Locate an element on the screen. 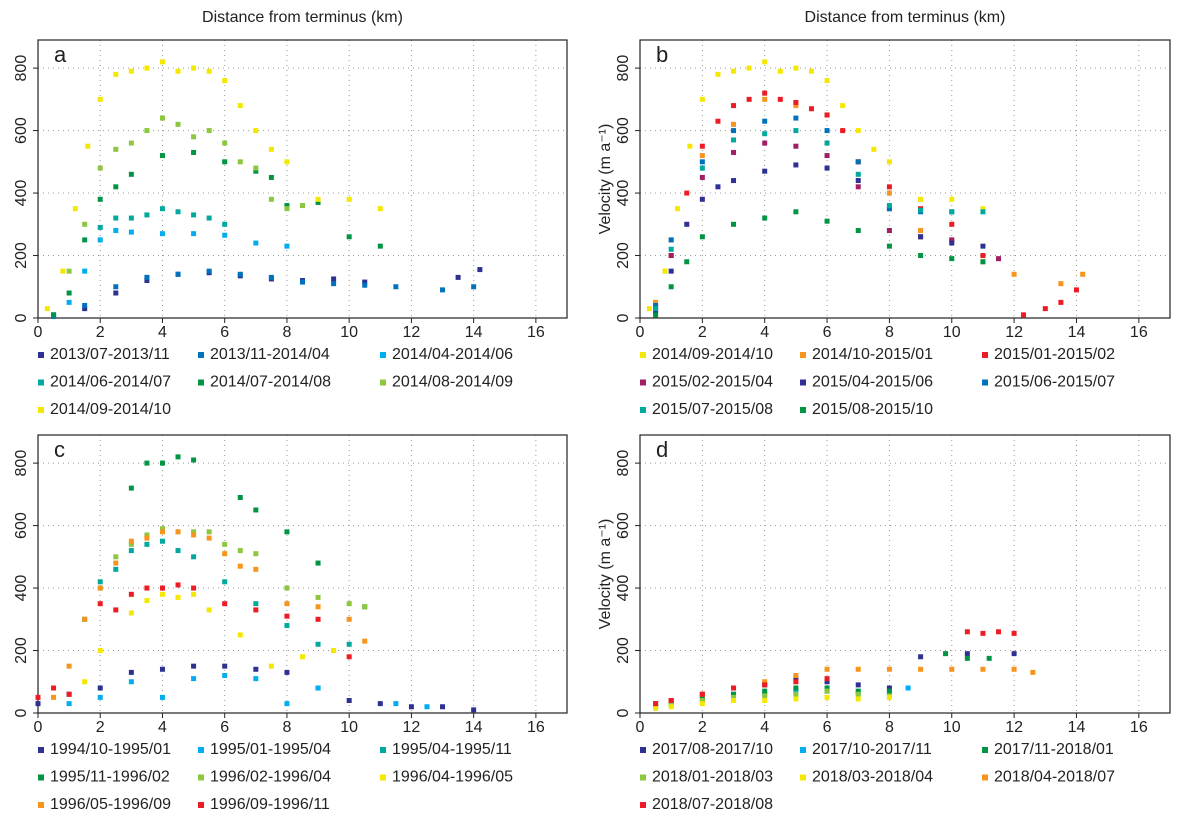 The image size is (1183, 818). y-tick-label: 600 is located at coordinates (623, 130).